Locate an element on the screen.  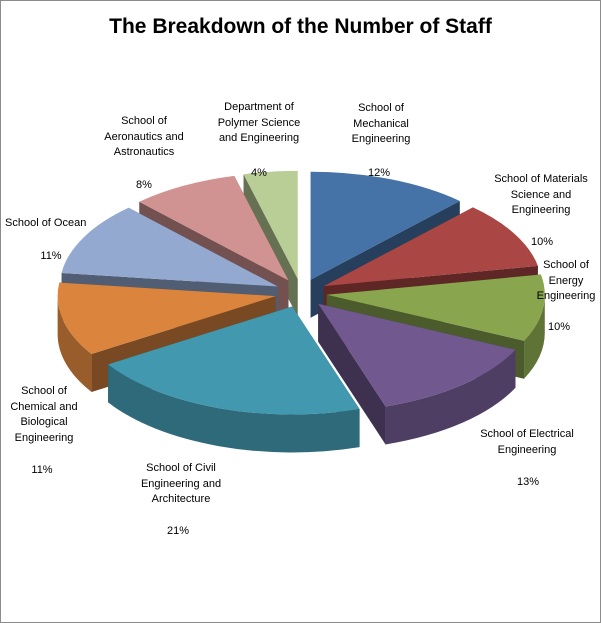
slice-2-side-wall is located at coordinates (534, 336).